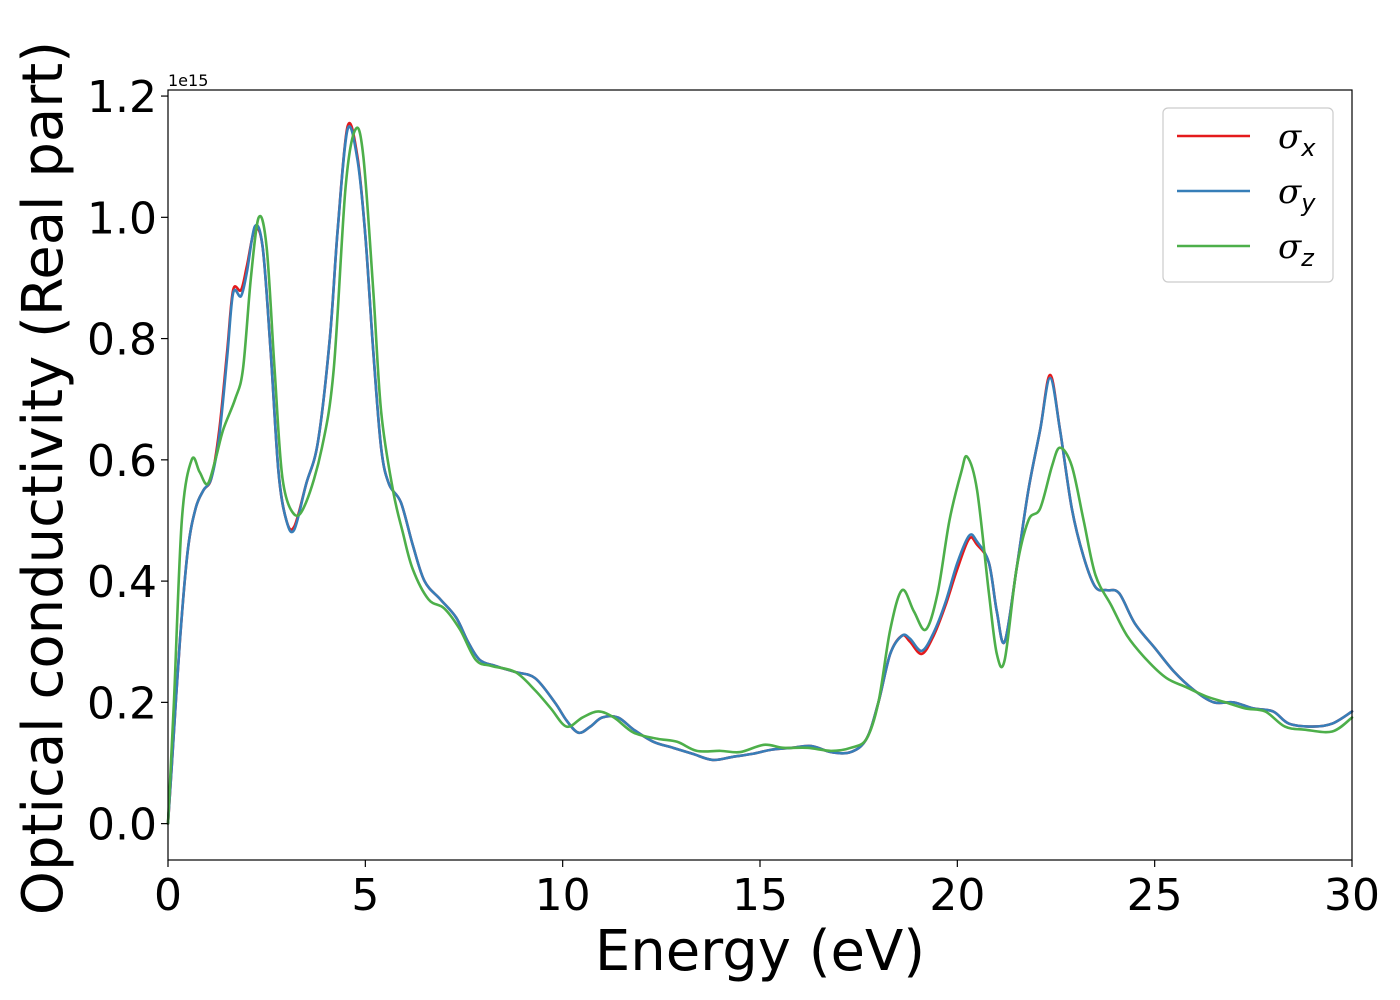 The height and width of the screenshot is (1000, 1400). I want to click on legend-label: σy, so click(1297, 194).